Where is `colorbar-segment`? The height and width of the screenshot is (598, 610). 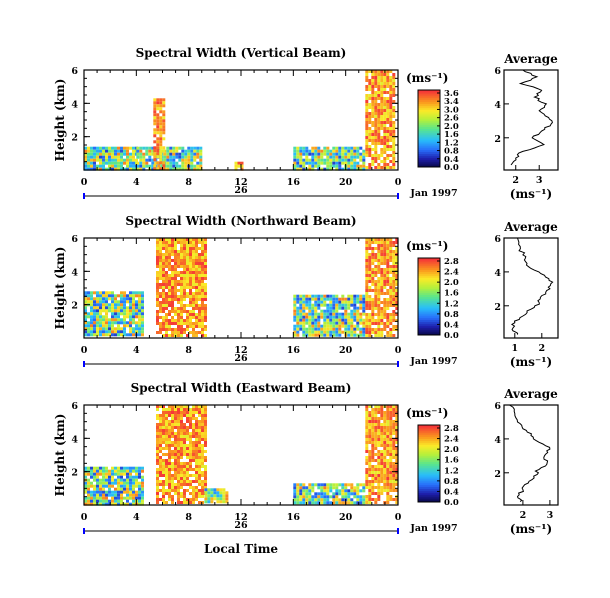 colorbar-segment is located at coordinates (429, 330).